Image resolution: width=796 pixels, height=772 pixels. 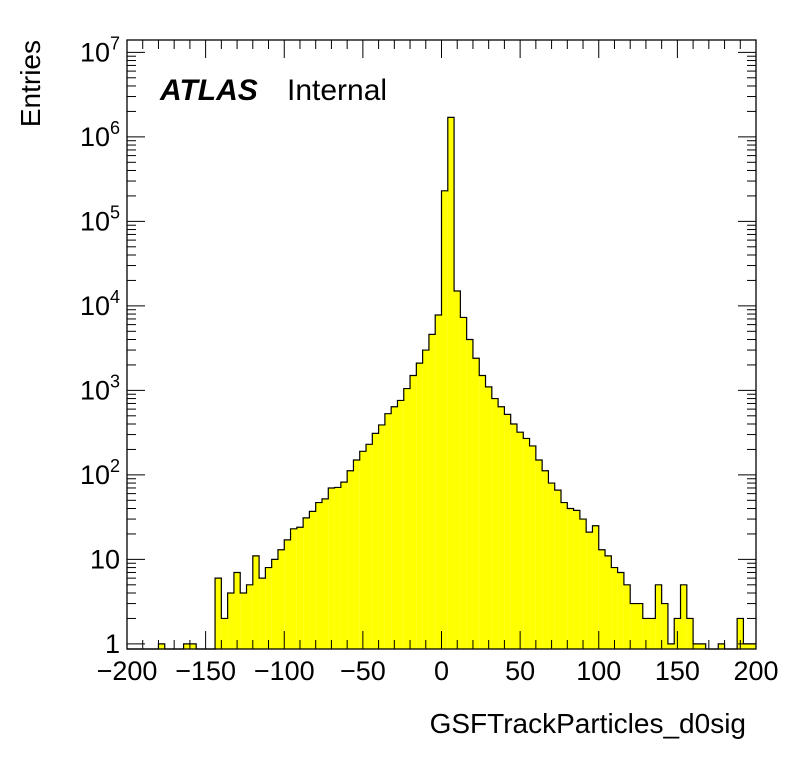 I want to click on y-tick-label: 10⁴, so click(x=100, y=304).